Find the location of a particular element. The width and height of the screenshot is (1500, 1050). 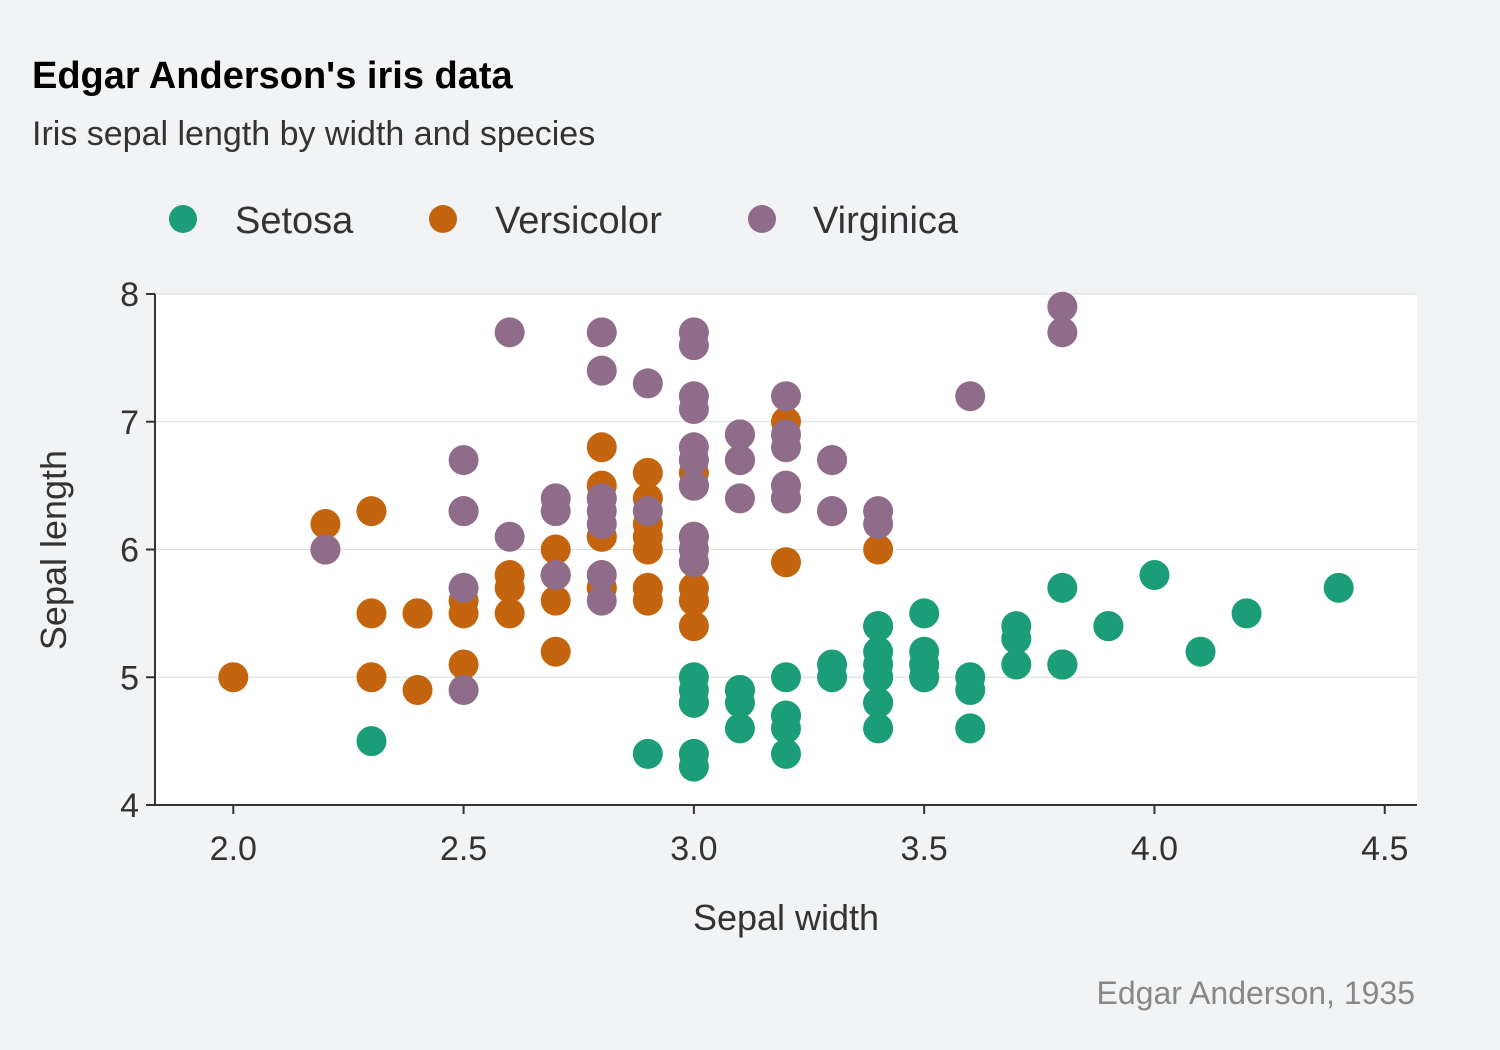

x-tick-label: 4.5 is located at coordinates (1384, 849).